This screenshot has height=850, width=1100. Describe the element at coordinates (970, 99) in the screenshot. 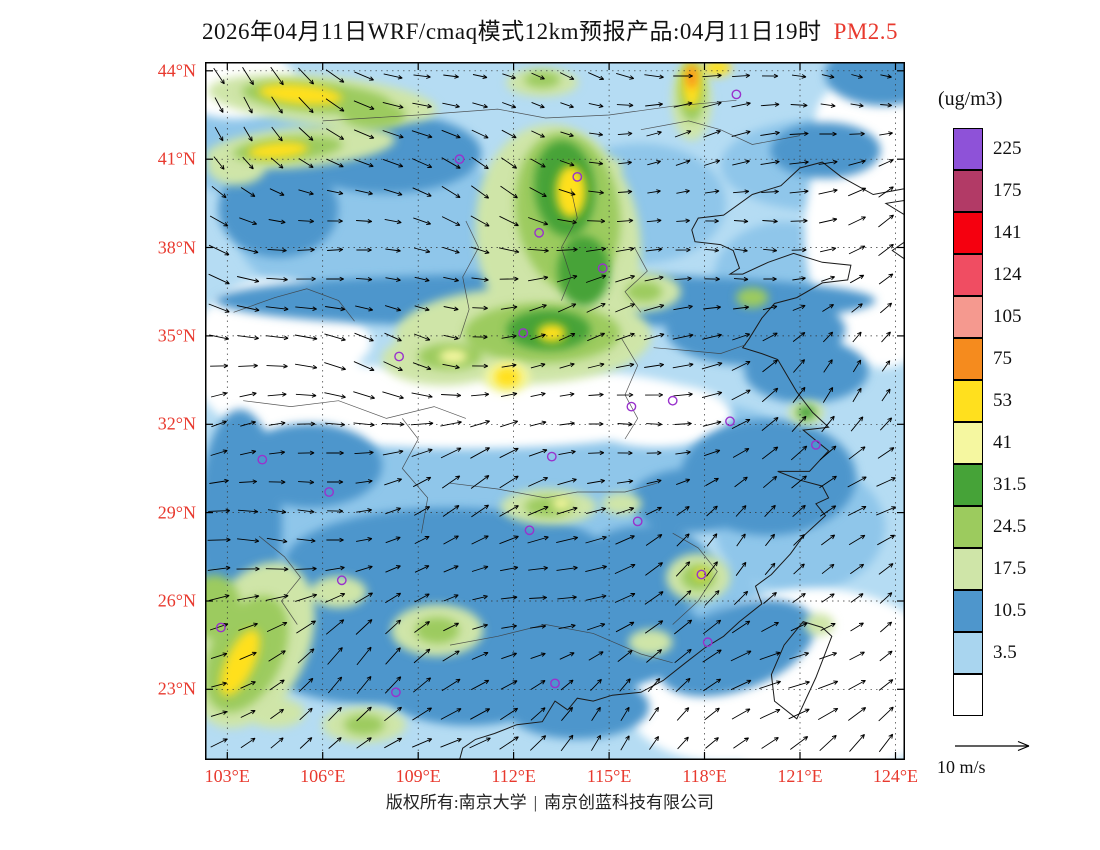

I see `colorbar-unit: (ug/m3)` at that location.